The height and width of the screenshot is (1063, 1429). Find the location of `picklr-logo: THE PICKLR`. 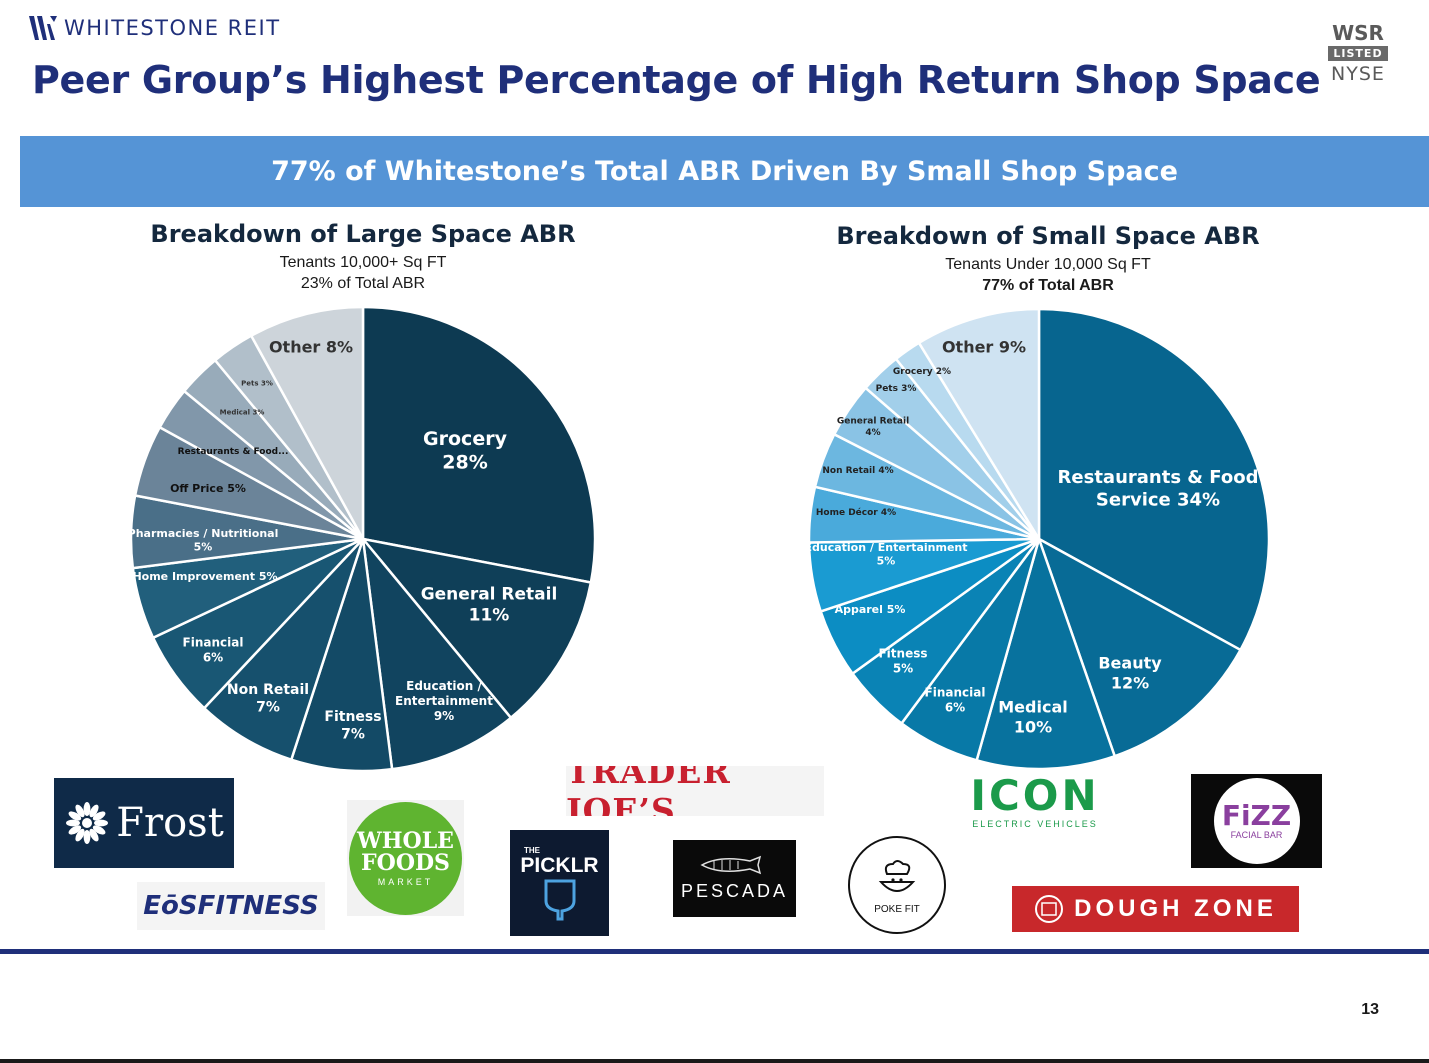

picklr-logo: THE PICKLR is located at coordinates (559, 883).